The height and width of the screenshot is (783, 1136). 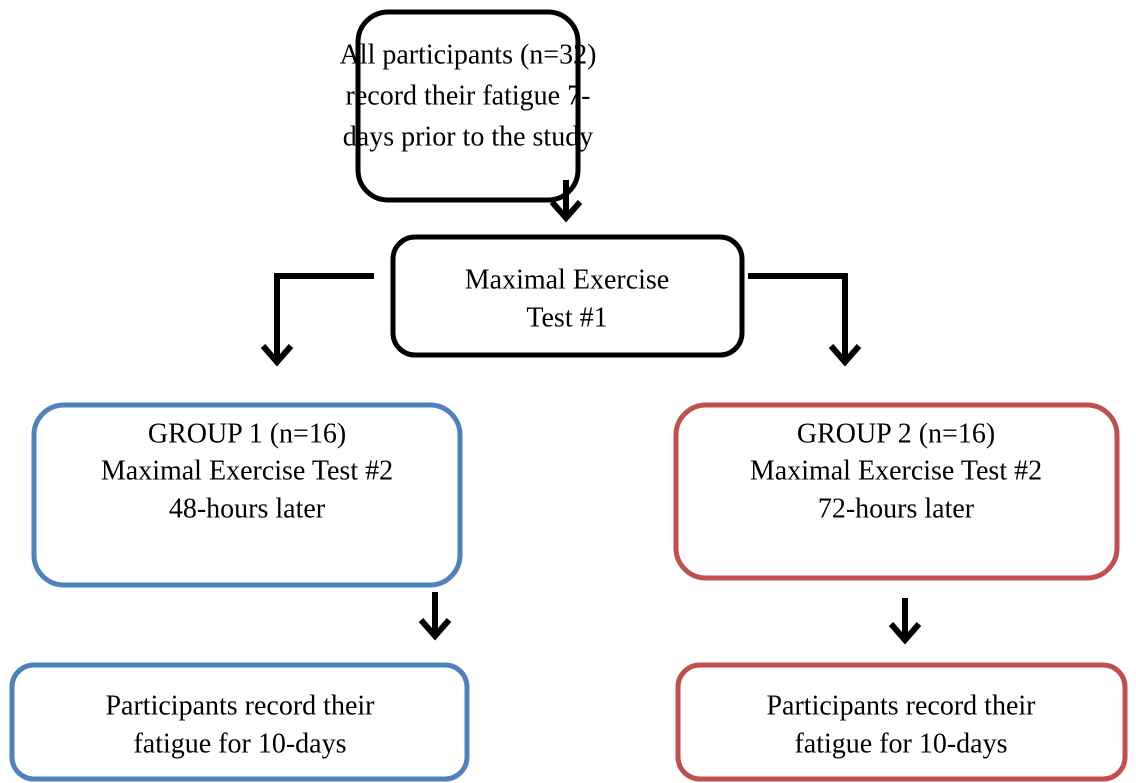 What do you see at coordinates (468, 95) in the screenshot?
I see `node-text: record their fatigue 7-` at bounding box center [468, 95].